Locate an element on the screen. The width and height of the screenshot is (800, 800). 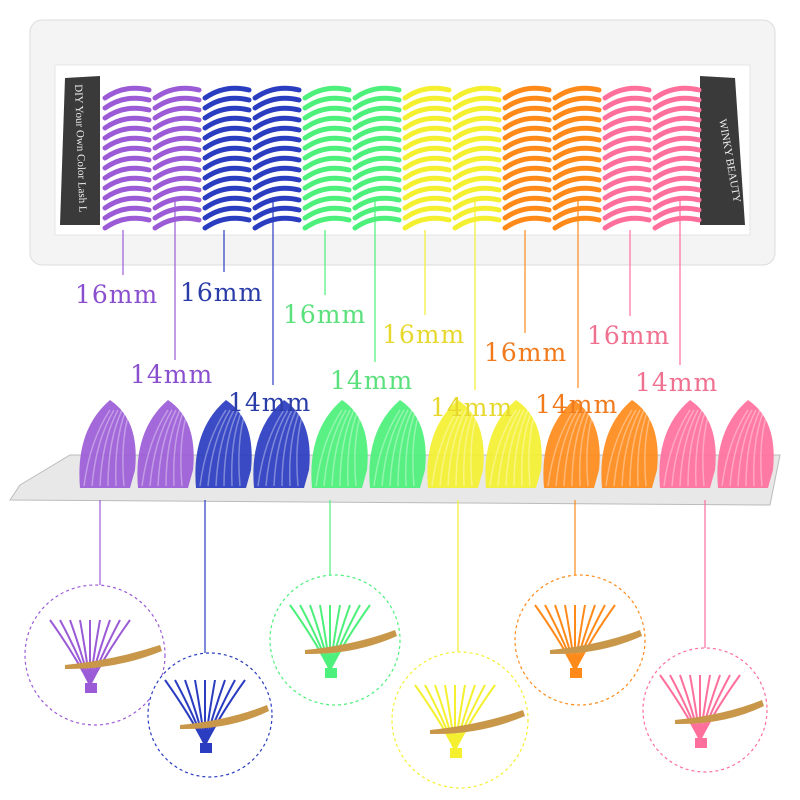
length-label-14-green: 14mm is located at coordinates (372, 380).